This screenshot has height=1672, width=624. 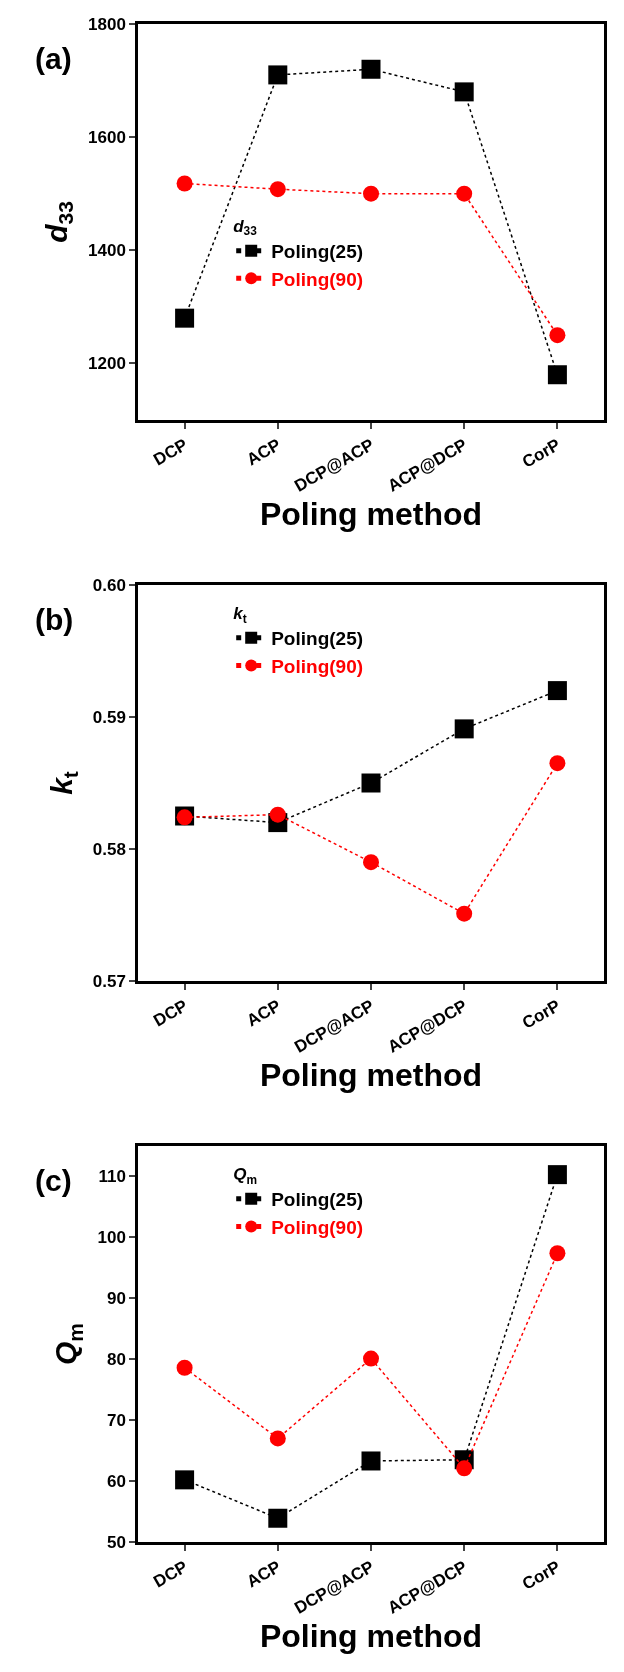 I want to click on y-tick-label: 0.59, so click(x=109, y=717).